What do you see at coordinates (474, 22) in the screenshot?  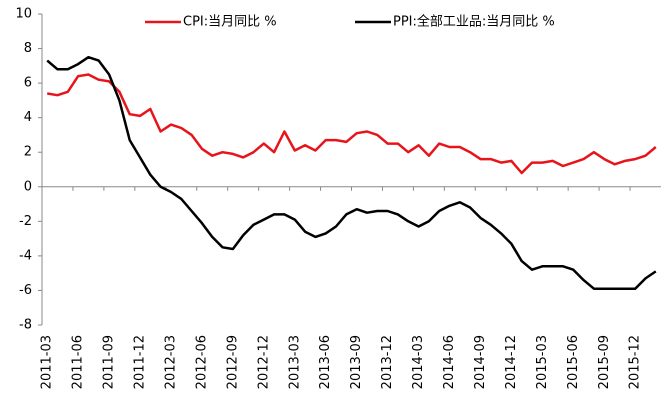 I see `legend-label: PPI:全部工业品:当月同比 %` at bounding box center [474, 22].